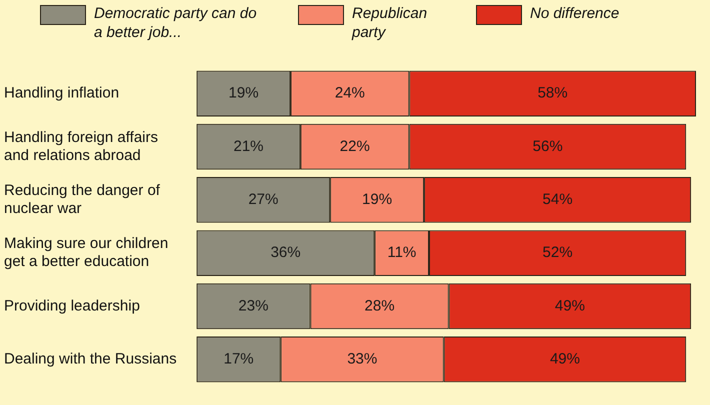 The height and width of the screenshot is (405, 710). Describe the element at coordinates (553, 93) in the screenshot. I see `data-label: 58%` at that location.